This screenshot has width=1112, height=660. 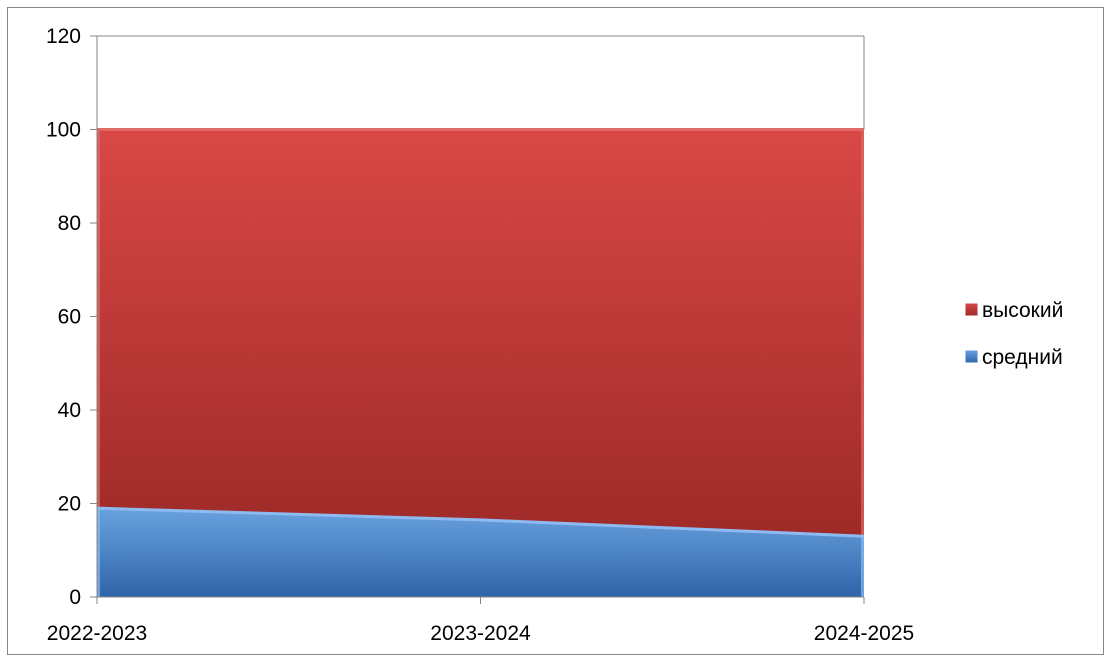 What do you see at coordinates (1022, 310) in the screenshot?
I see `legend-label: высокий` at bounding box center [1022, 310].